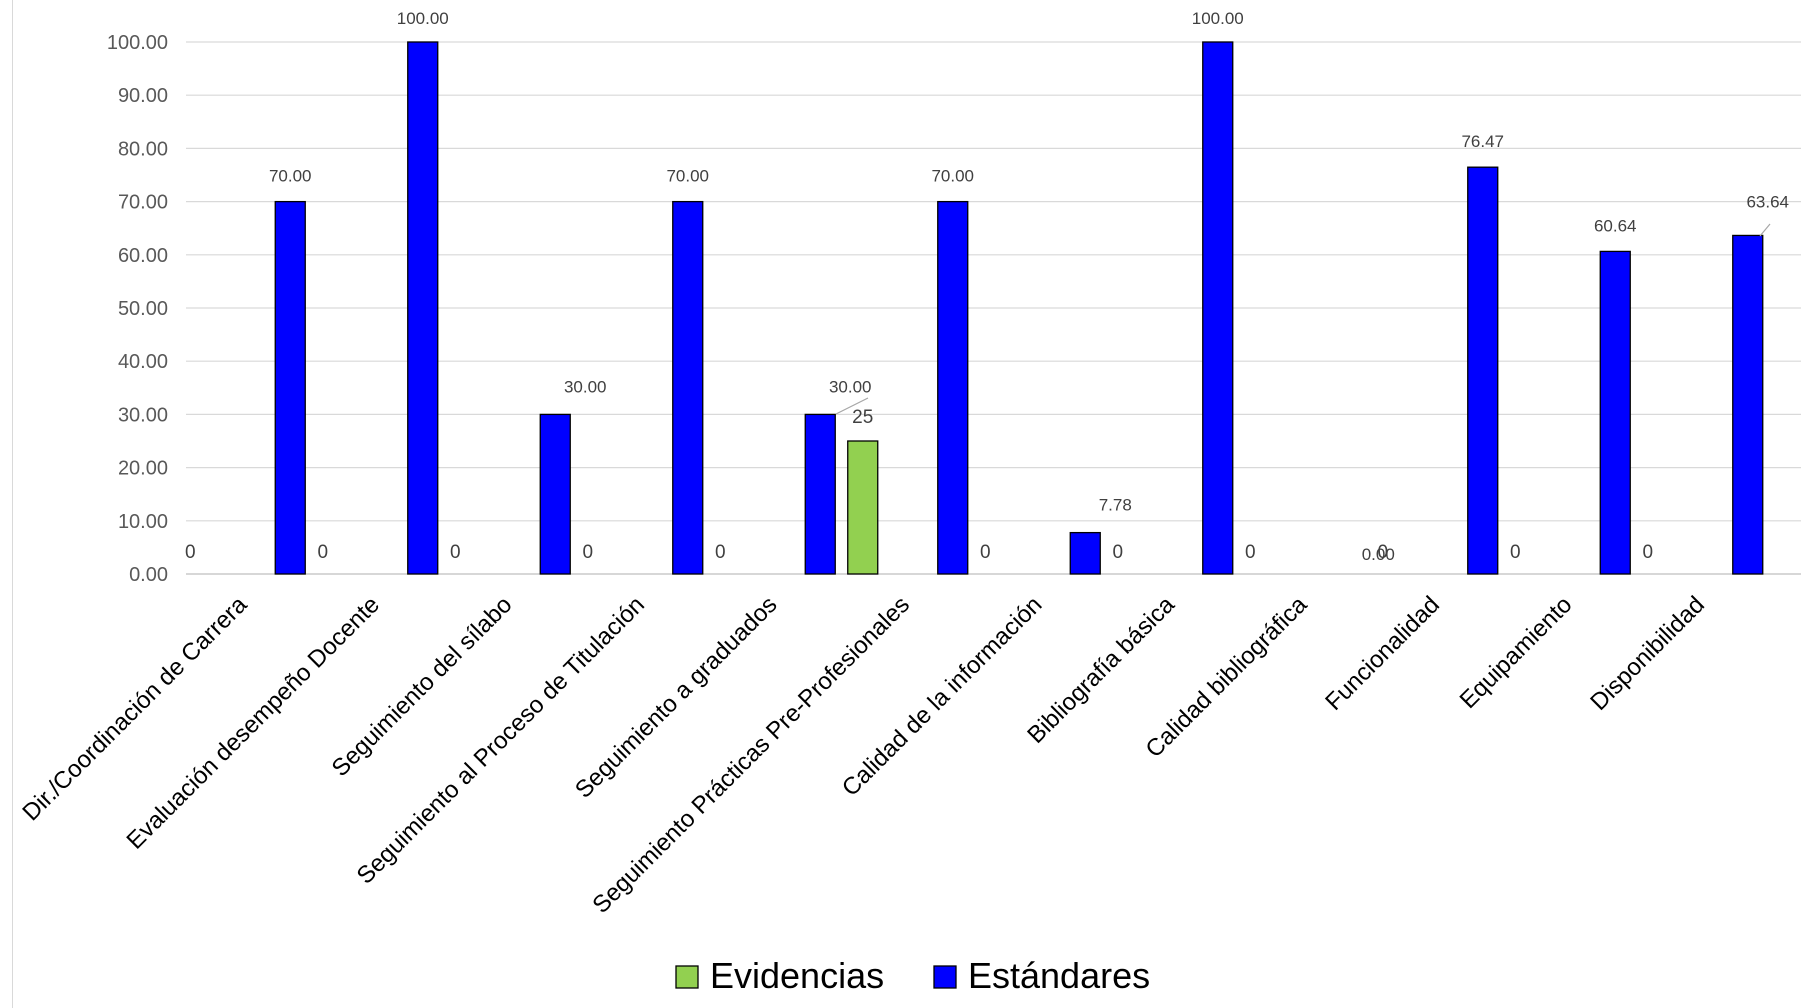  What do you see at coordinates (501, 740) in the screenshot?
I see `x-category-label: Seguimiento al Proceso de Titulación` at bounding box center [501, 740].